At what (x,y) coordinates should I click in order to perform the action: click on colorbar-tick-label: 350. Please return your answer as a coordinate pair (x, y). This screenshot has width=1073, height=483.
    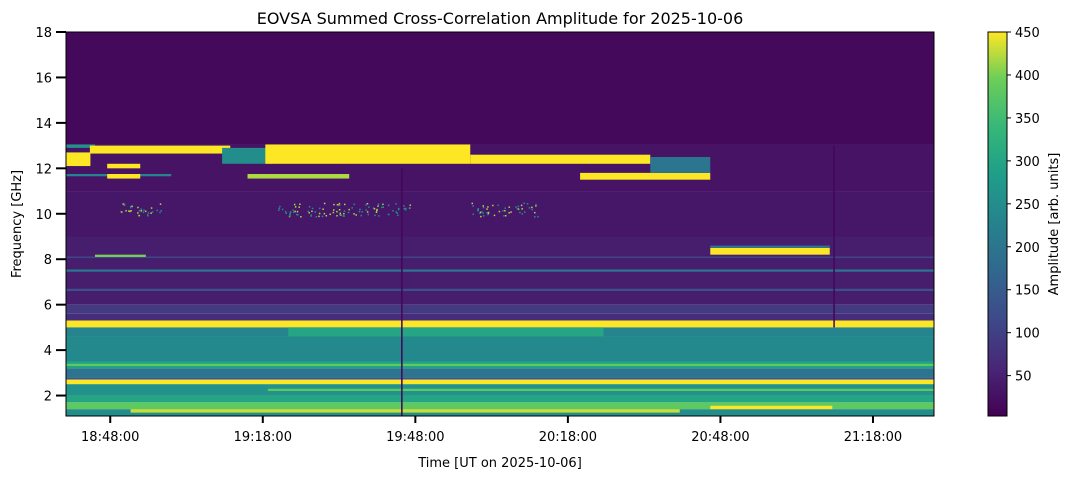
    Looking at the image, I should click on (1027, 119).